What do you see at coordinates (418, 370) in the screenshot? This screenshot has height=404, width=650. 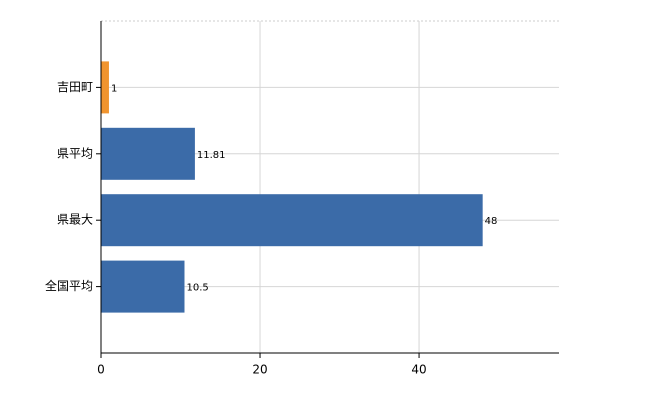 I see `x-tick-label: 40` at bounding box center [418, 370].